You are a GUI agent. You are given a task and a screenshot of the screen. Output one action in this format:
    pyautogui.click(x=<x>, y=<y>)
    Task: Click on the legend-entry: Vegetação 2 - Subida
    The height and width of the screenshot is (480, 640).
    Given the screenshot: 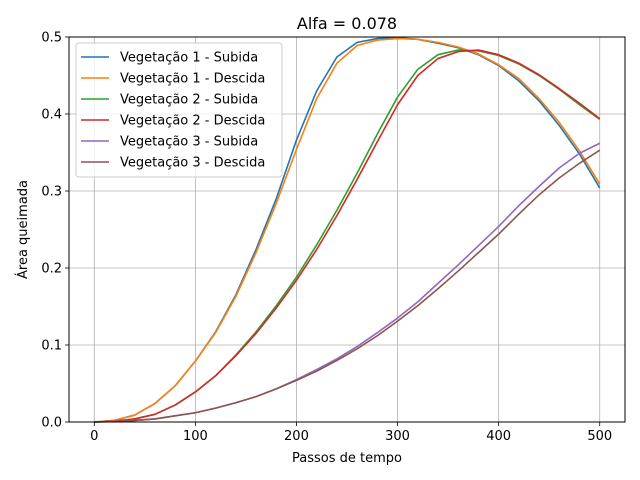 What is the action you would take?
    pyautogui.click(x=189, y=100)
    